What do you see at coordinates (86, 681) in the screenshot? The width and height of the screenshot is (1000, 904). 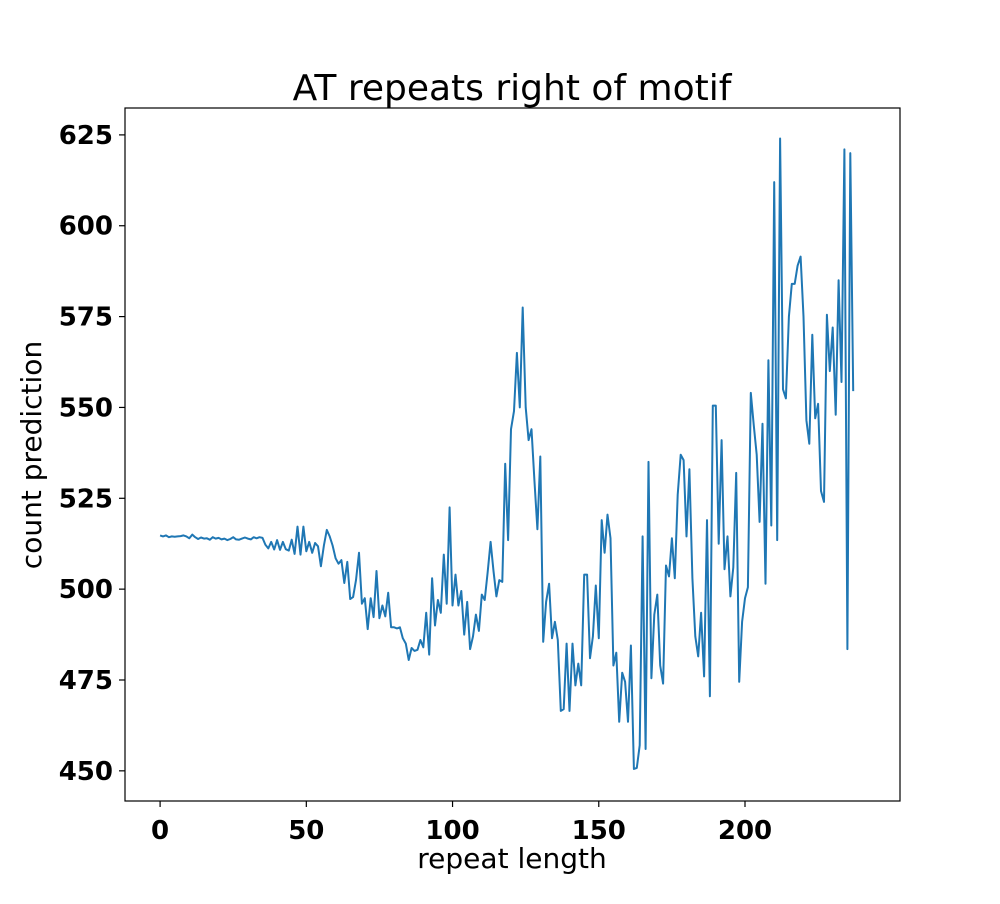 I see `y-tick-label: 475` at bounding box center [86, 681].